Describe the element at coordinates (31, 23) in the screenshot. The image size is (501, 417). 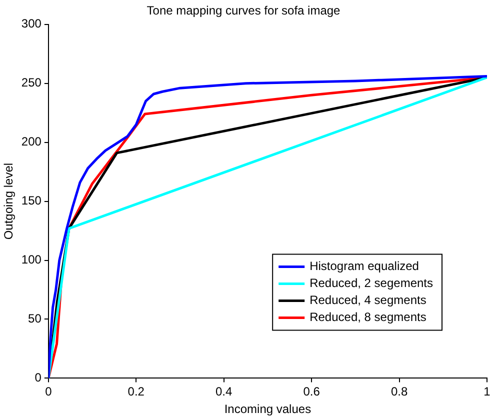
I see `y-tick-label: 300` at that location.